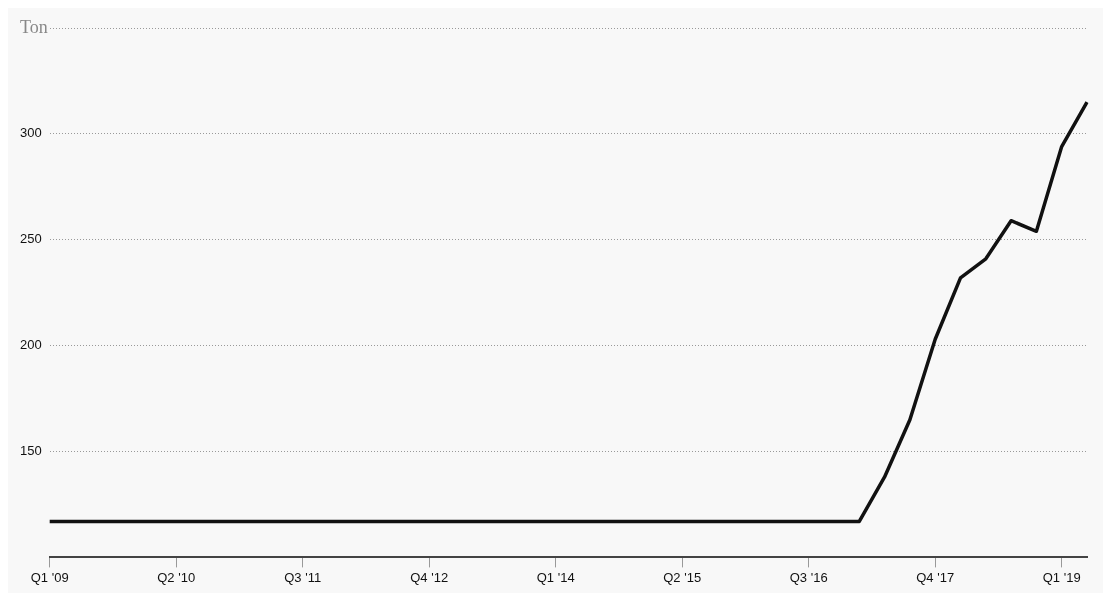 The height and width of the screenshot is (603, 1113). Describe the element at coordinates (176, 577) in the screenshot. I see `x-tick-label: Q2 '10` at that location.